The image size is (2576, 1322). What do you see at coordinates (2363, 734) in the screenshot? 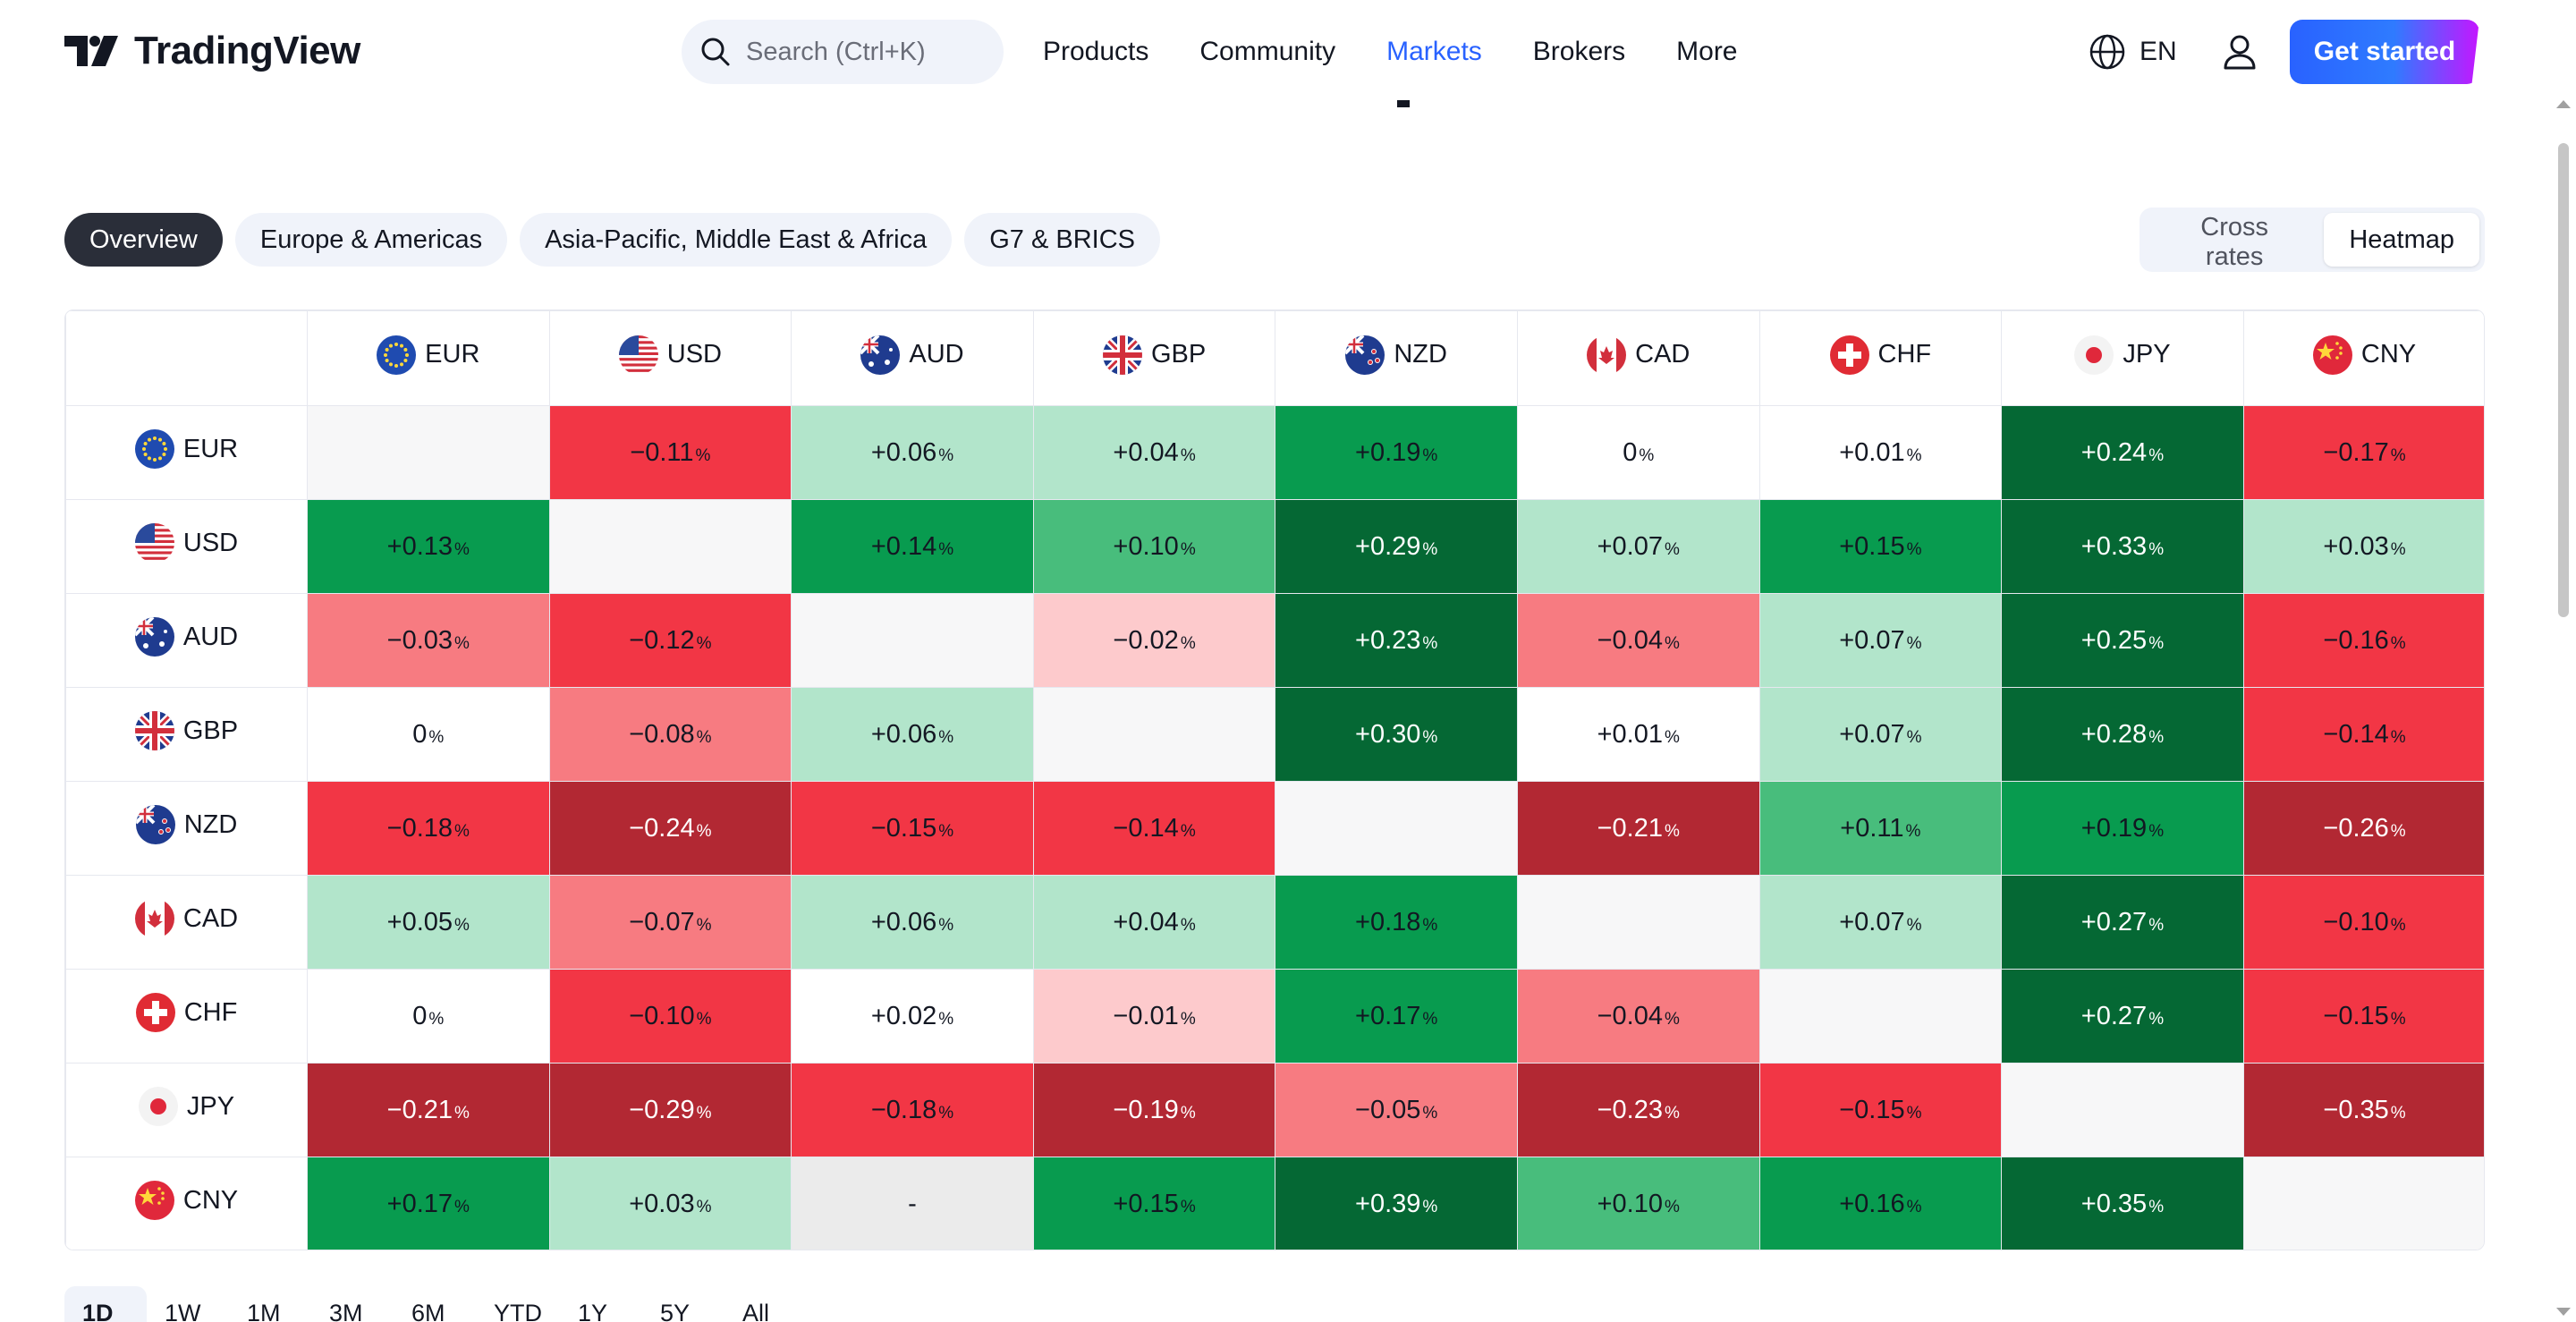
I see `heatmap-cell-gbp-cny: −0.14%` at bounding box center [2363, 734].